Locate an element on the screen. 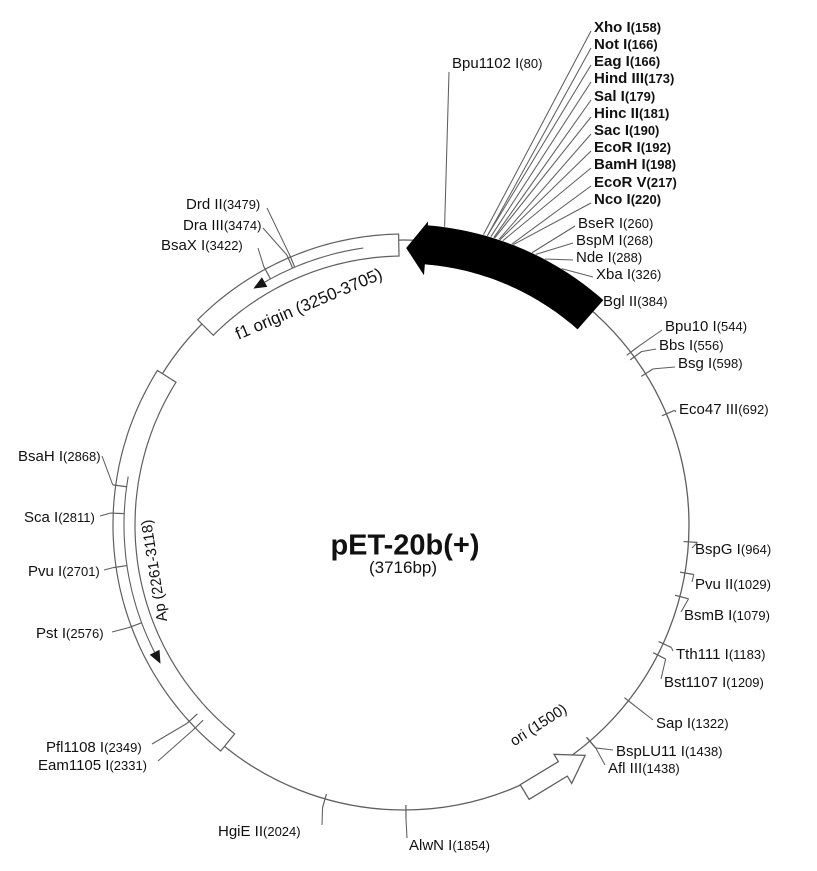 The image size is (817, 871). site-leader-pfl1108-i is located at coordinates (169, 733).